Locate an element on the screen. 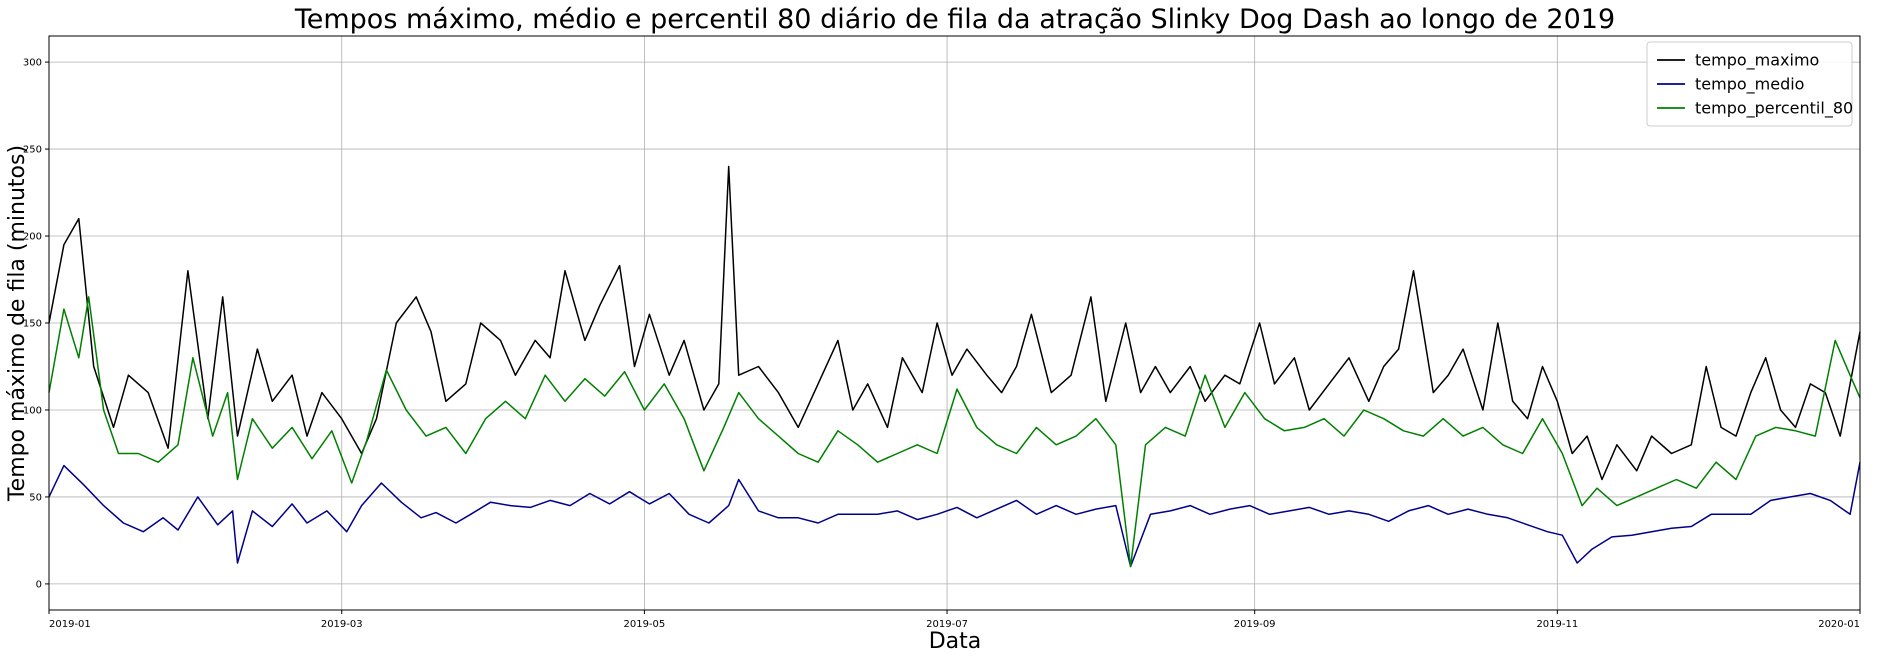 This screenshot has width=1885, height=656. y-tick-label: 200 is located at coordinates (32, 237).